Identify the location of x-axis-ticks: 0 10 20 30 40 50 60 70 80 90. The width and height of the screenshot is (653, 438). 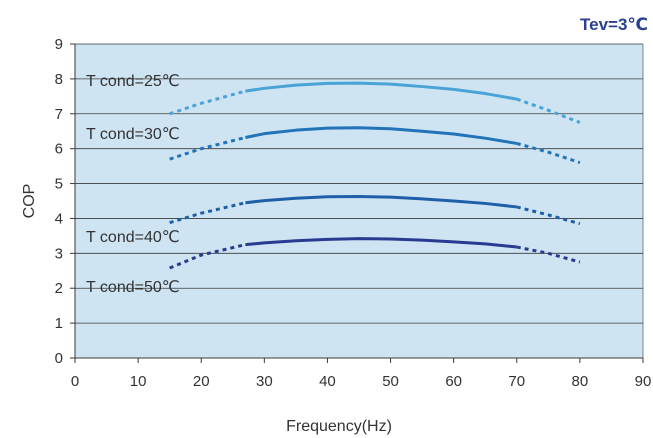
(361, 374).